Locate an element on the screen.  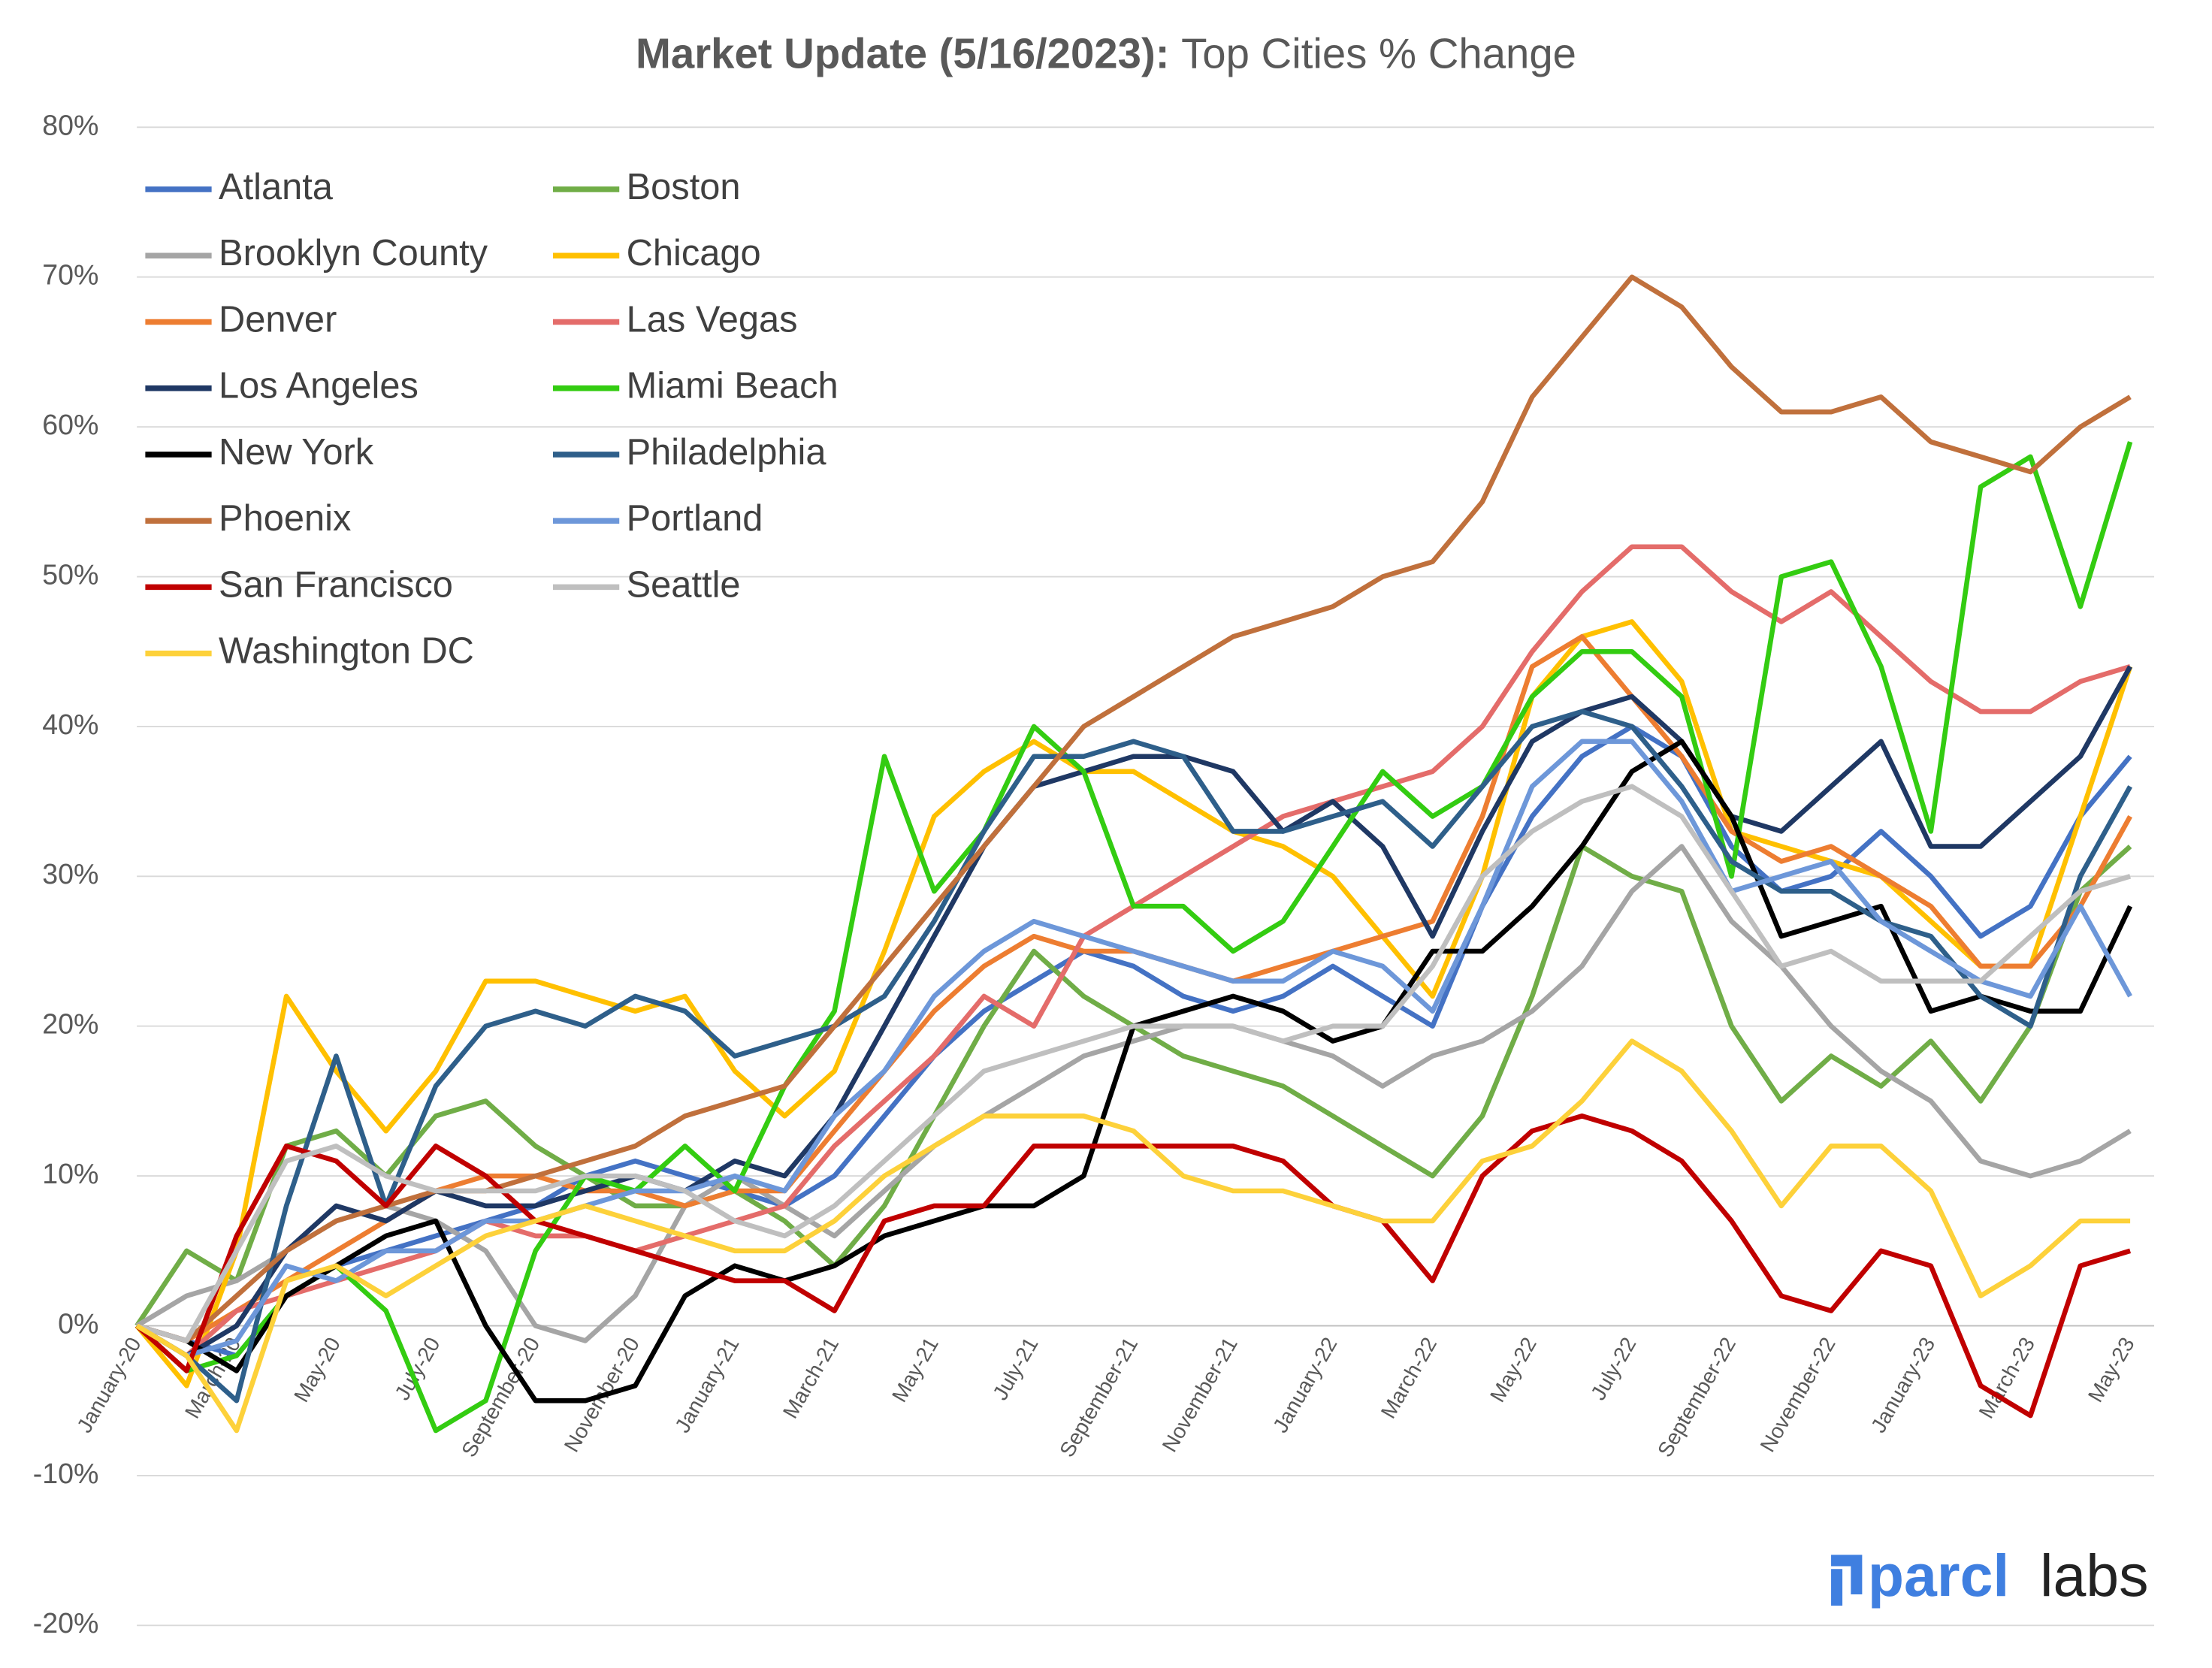
x-tick-label: January-21 is located at coordinates (706, 1385).